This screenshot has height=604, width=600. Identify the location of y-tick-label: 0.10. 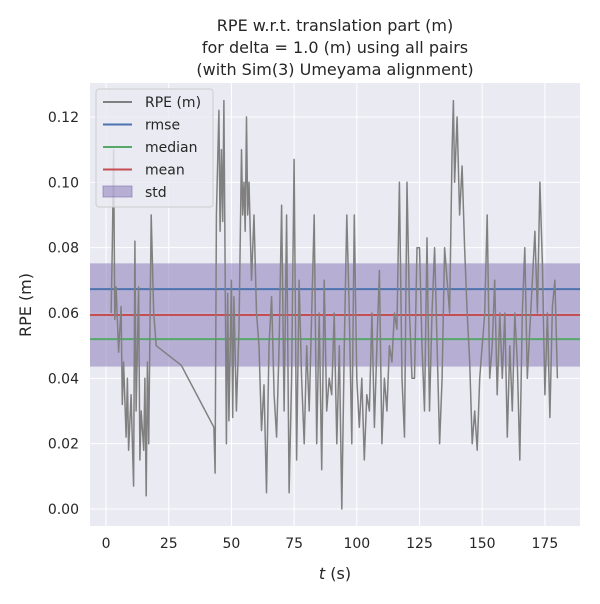
(63, 183).